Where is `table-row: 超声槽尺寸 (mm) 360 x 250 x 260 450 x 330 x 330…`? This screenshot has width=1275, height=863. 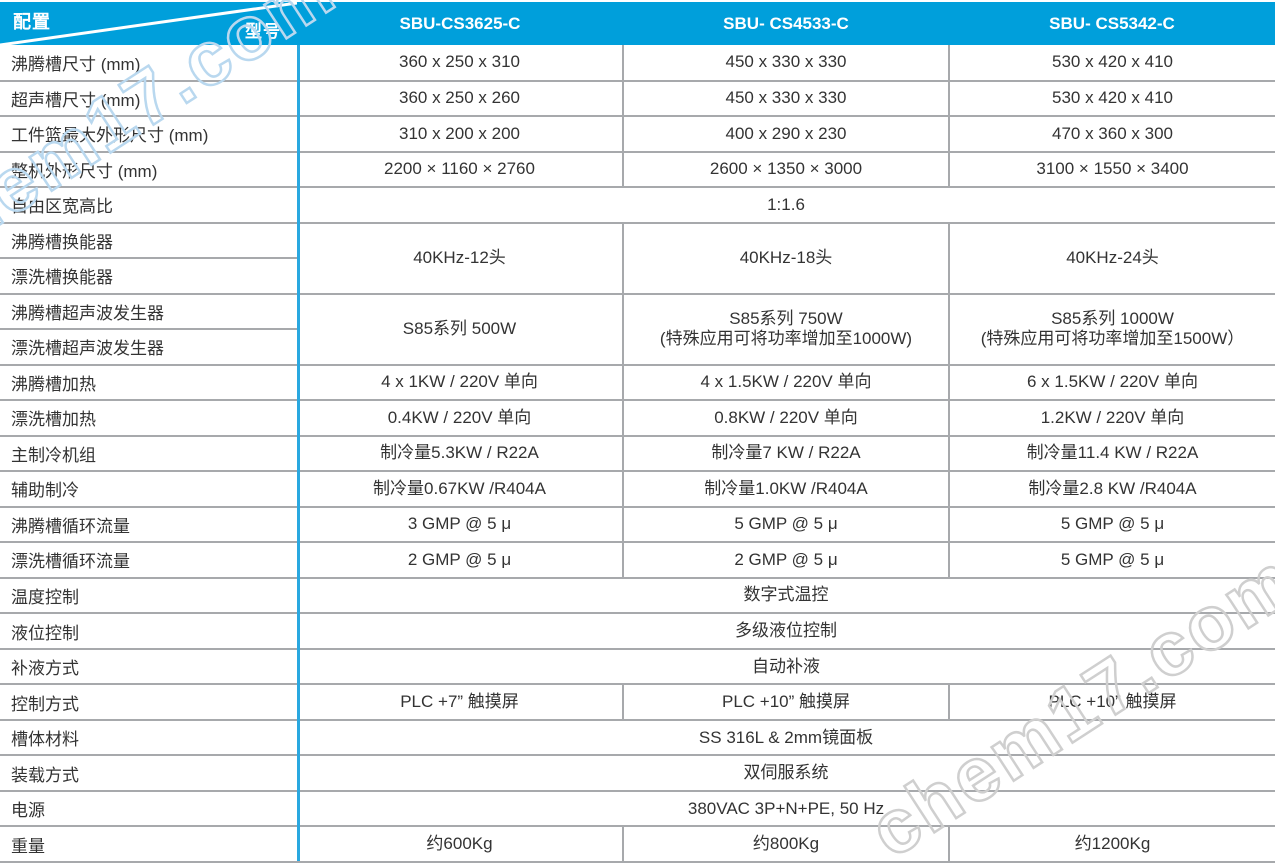 table-row: 超声槽尺寸 (mm) 360 x 250 x 260 450 x 330 x 330… is located at coordinates (637, 99).